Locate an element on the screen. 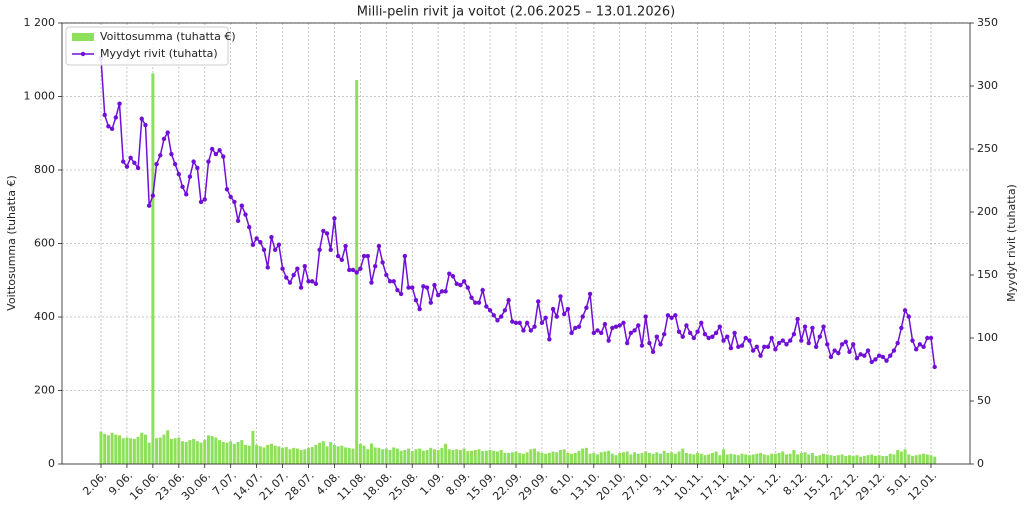 The height and width of the screenshot is (509, 1024). y-tick-label: 1 000 is located at coordinates (40, 96).